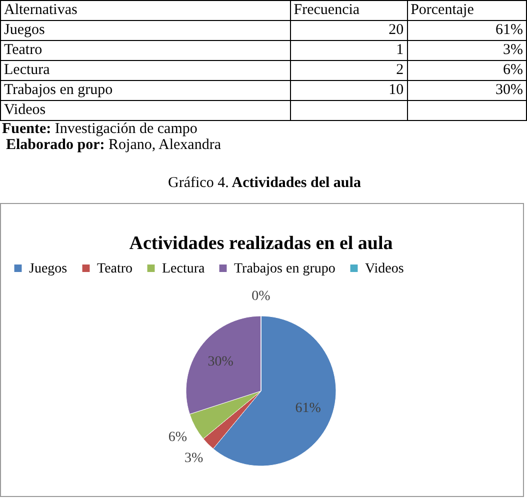  Describe the element at coordinates (145, 110) in the screenshot. I see `text: Videos` at that location.